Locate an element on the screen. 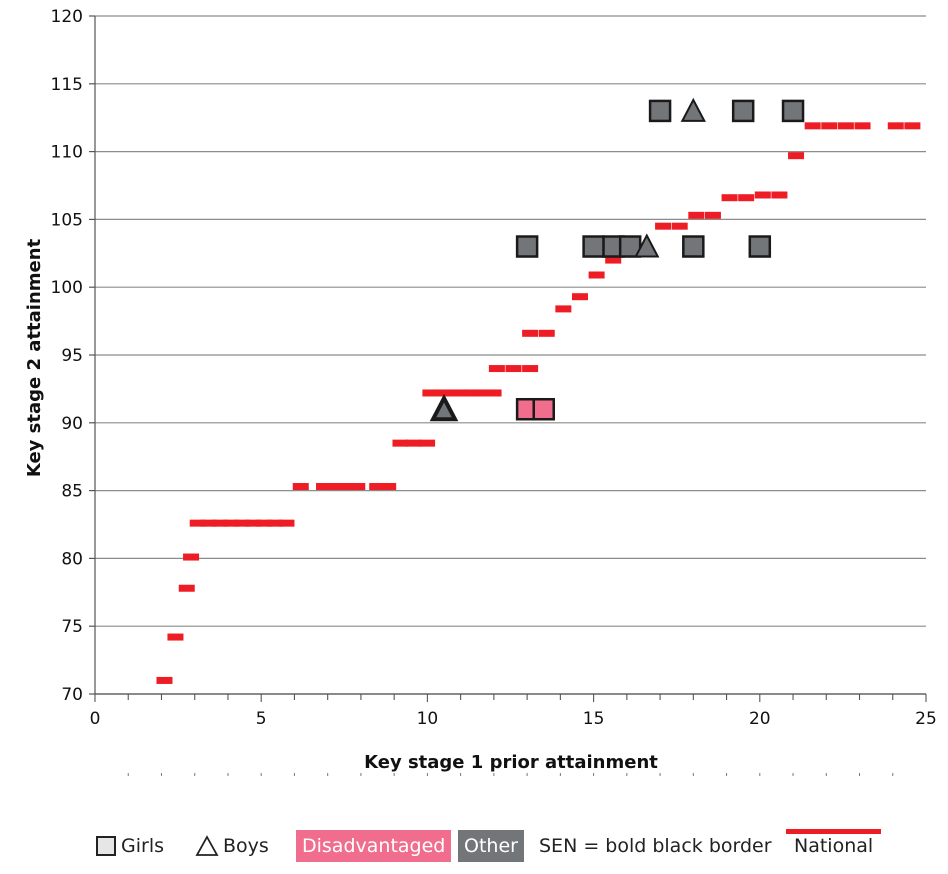 The image size is (948, 874). x-tick-label: 15 is located at coordinates (594, 719).